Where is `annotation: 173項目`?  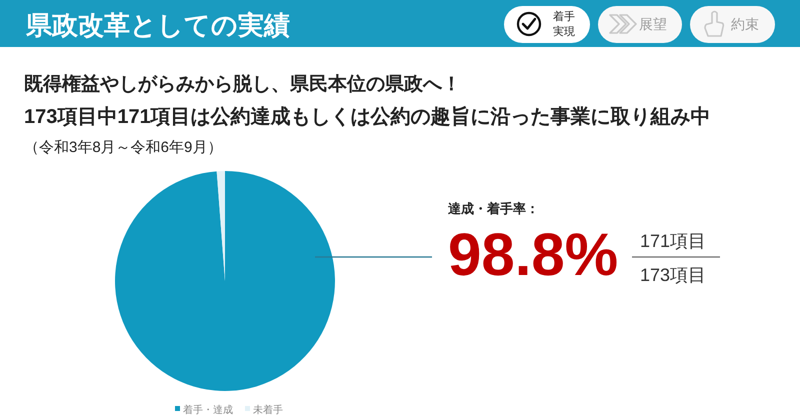 annotation: 173項目 is located at coordinates (673, 275).